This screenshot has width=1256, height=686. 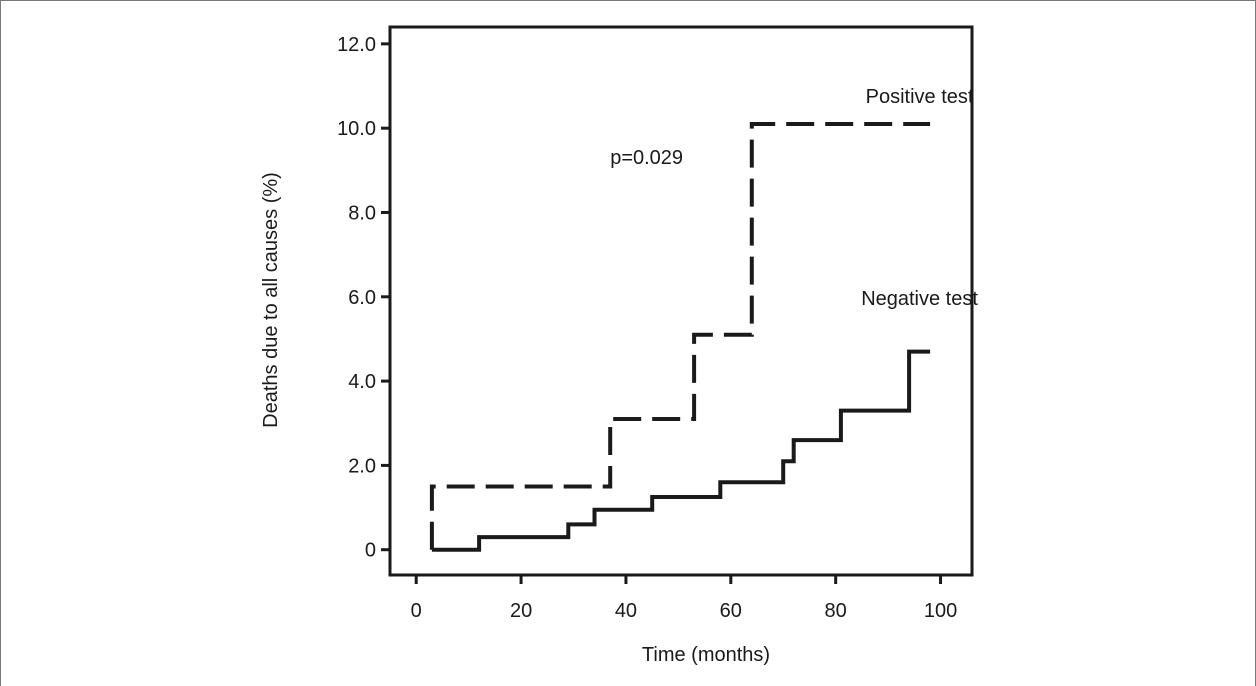 What do you see at coordinates (626, 611) in the screenshot?
I see `x-tick-label: 40` at bounding box center [626, 611].